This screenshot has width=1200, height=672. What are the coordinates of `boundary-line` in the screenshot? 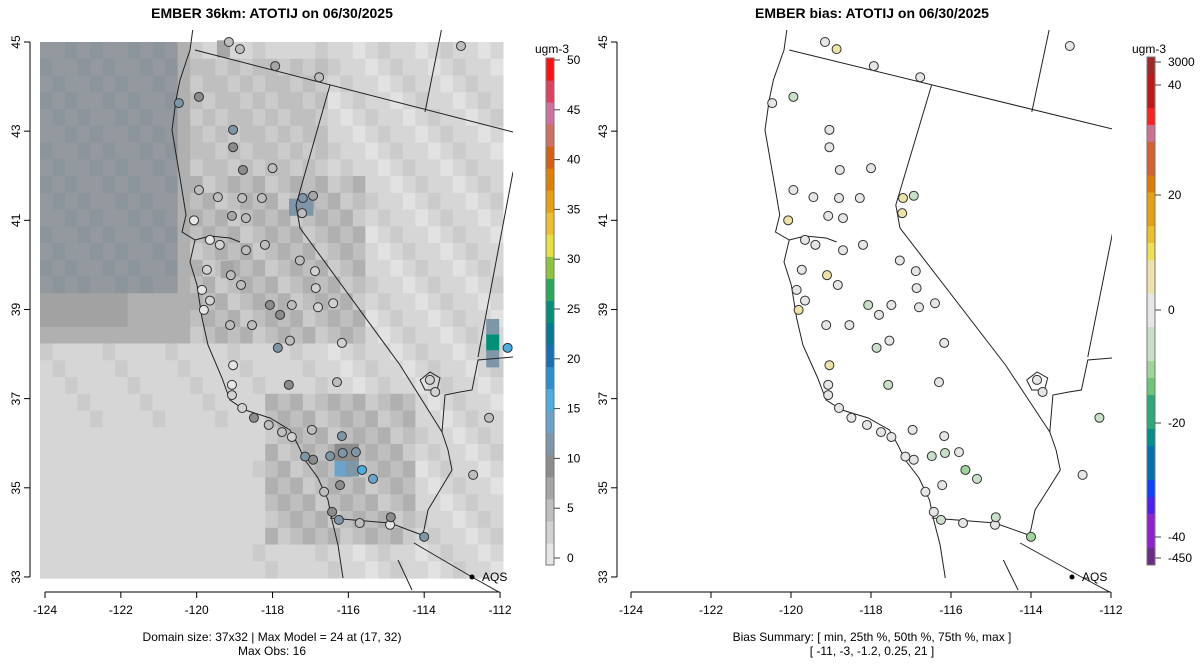 It's located at (433, 71).